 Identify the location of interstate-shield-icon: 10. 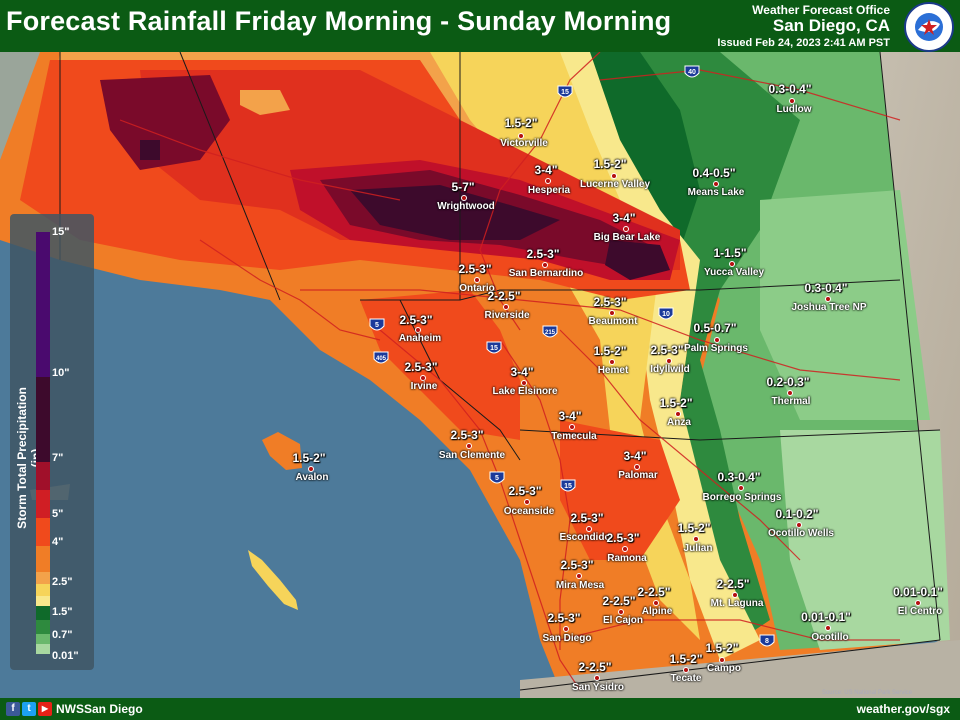
(666, 313).